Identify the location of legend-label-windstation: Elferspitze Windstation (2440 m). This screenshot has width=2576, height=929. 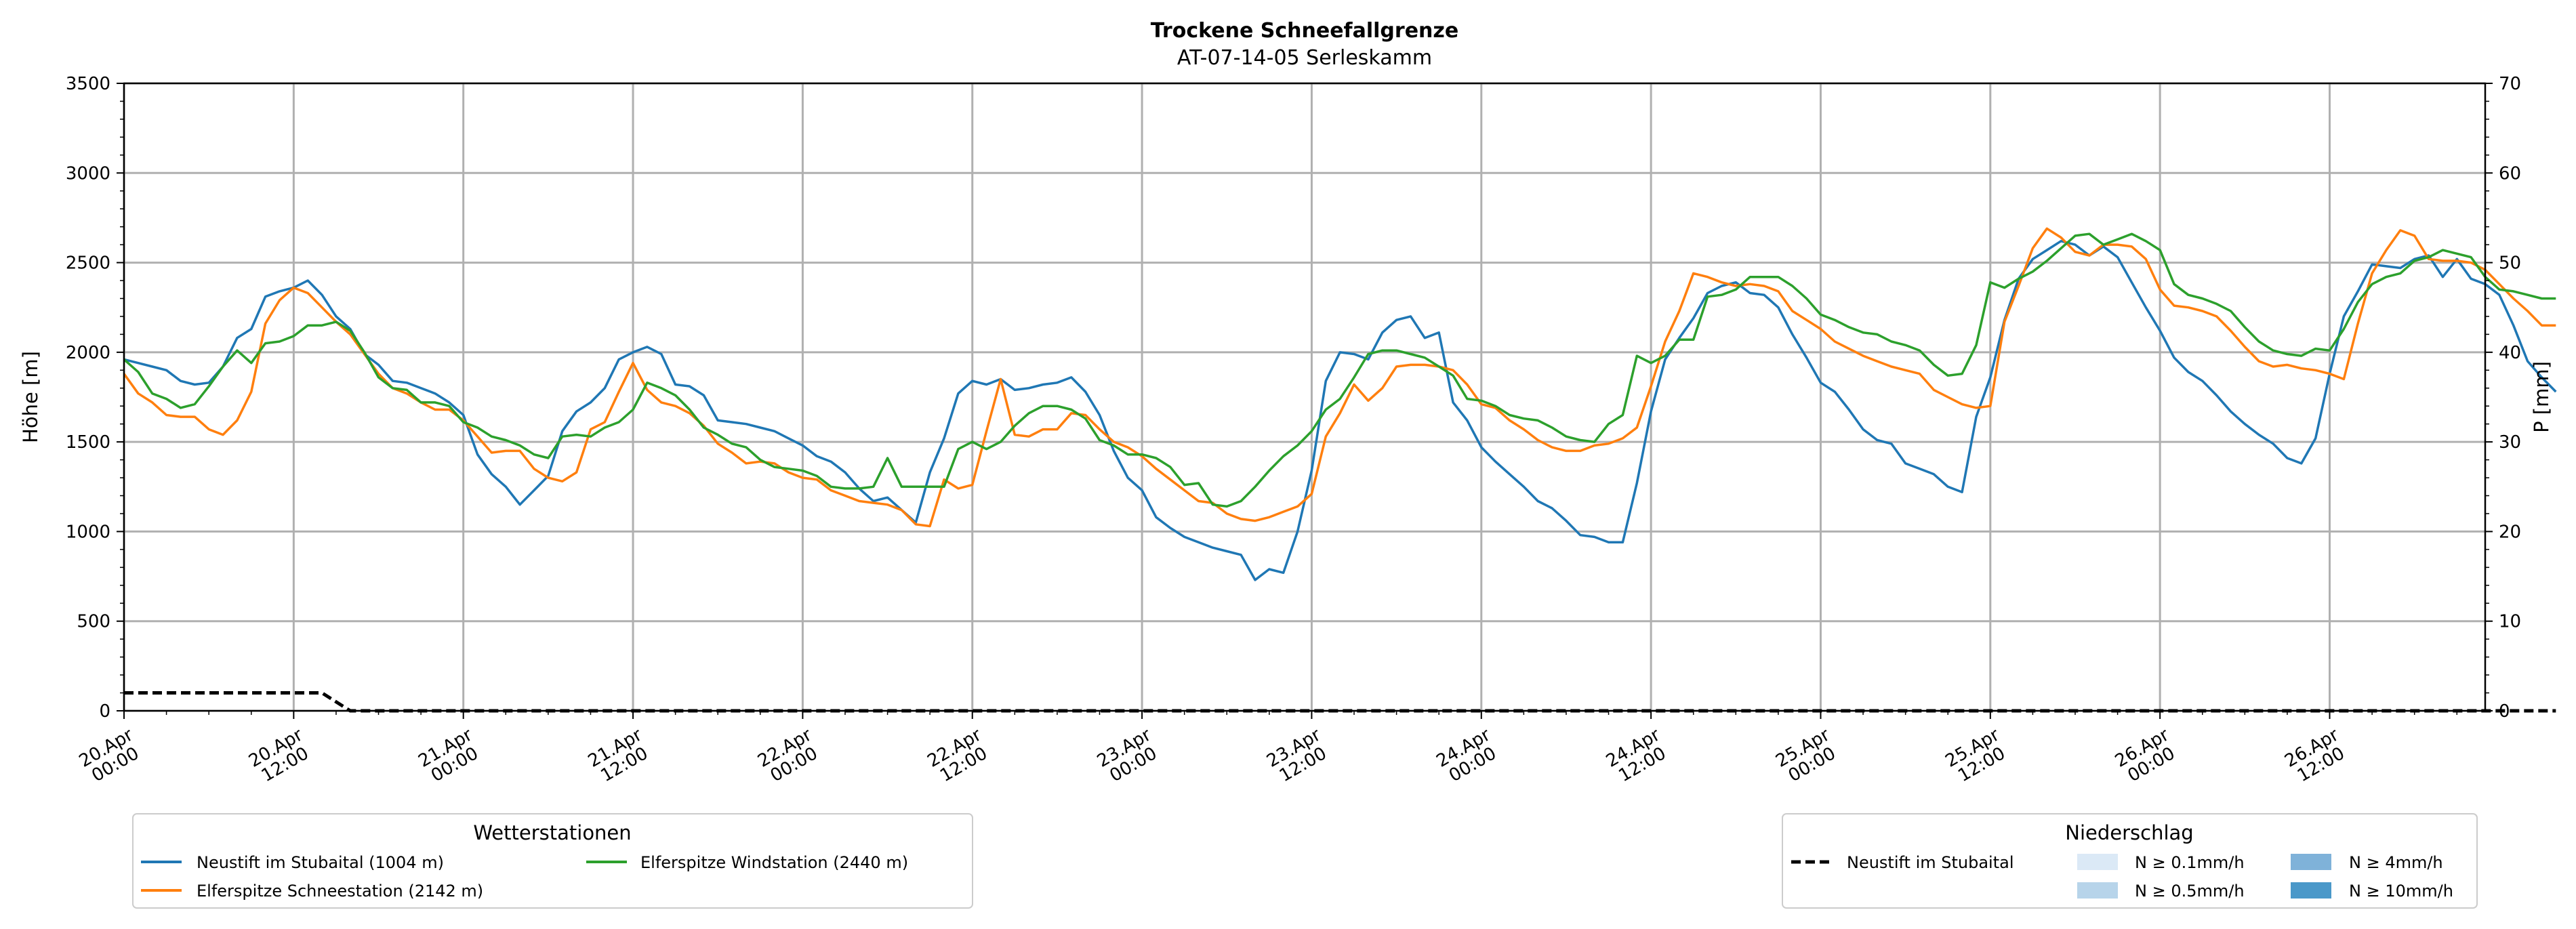
(774, 862).